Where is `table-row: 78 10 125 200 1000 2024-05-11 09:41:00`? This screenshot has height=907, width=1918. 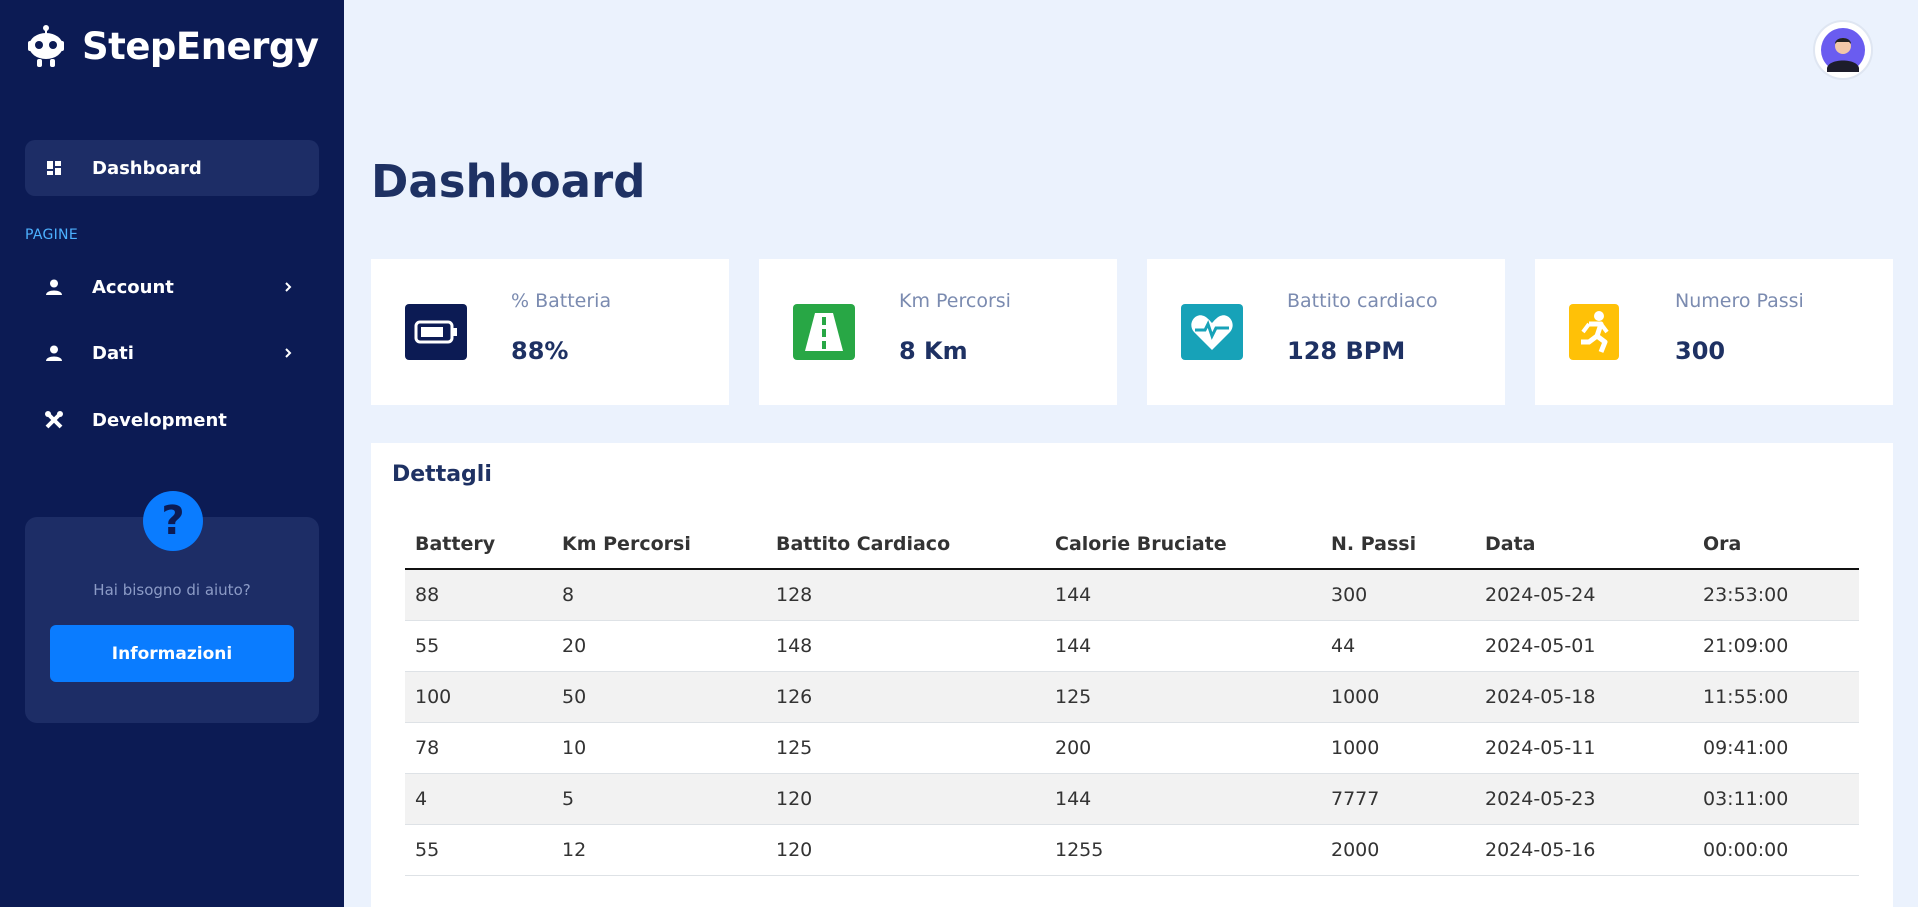 table-row: 78 10 125 200 1000 2024-05-11 09:41:00 is located at coordinates (1132, 748).